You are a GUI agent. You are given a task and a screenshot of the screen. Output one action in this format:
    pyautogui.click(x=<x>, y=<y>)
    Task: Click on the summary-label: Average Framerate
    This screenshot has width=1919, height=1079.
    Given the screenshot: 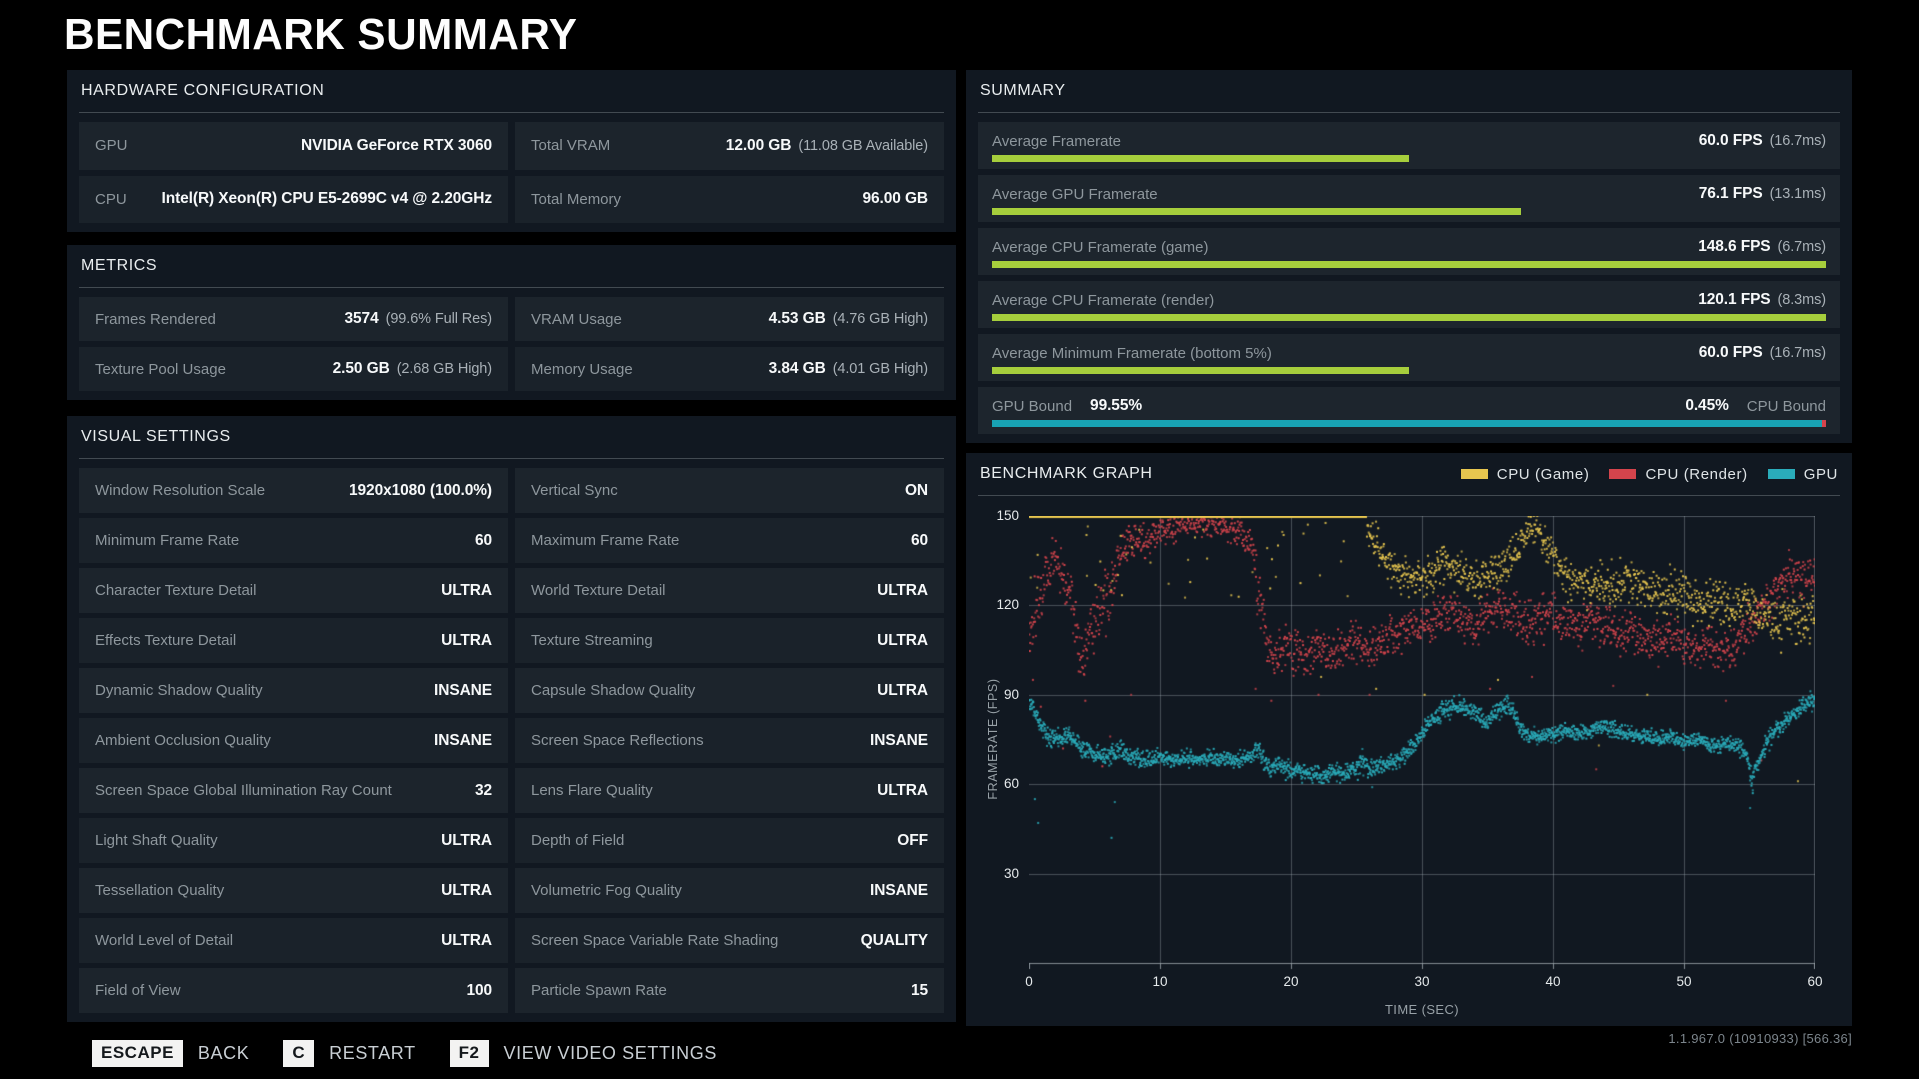 What is the action you would take?
    pyautogui.click(x=1056, y=141)
    